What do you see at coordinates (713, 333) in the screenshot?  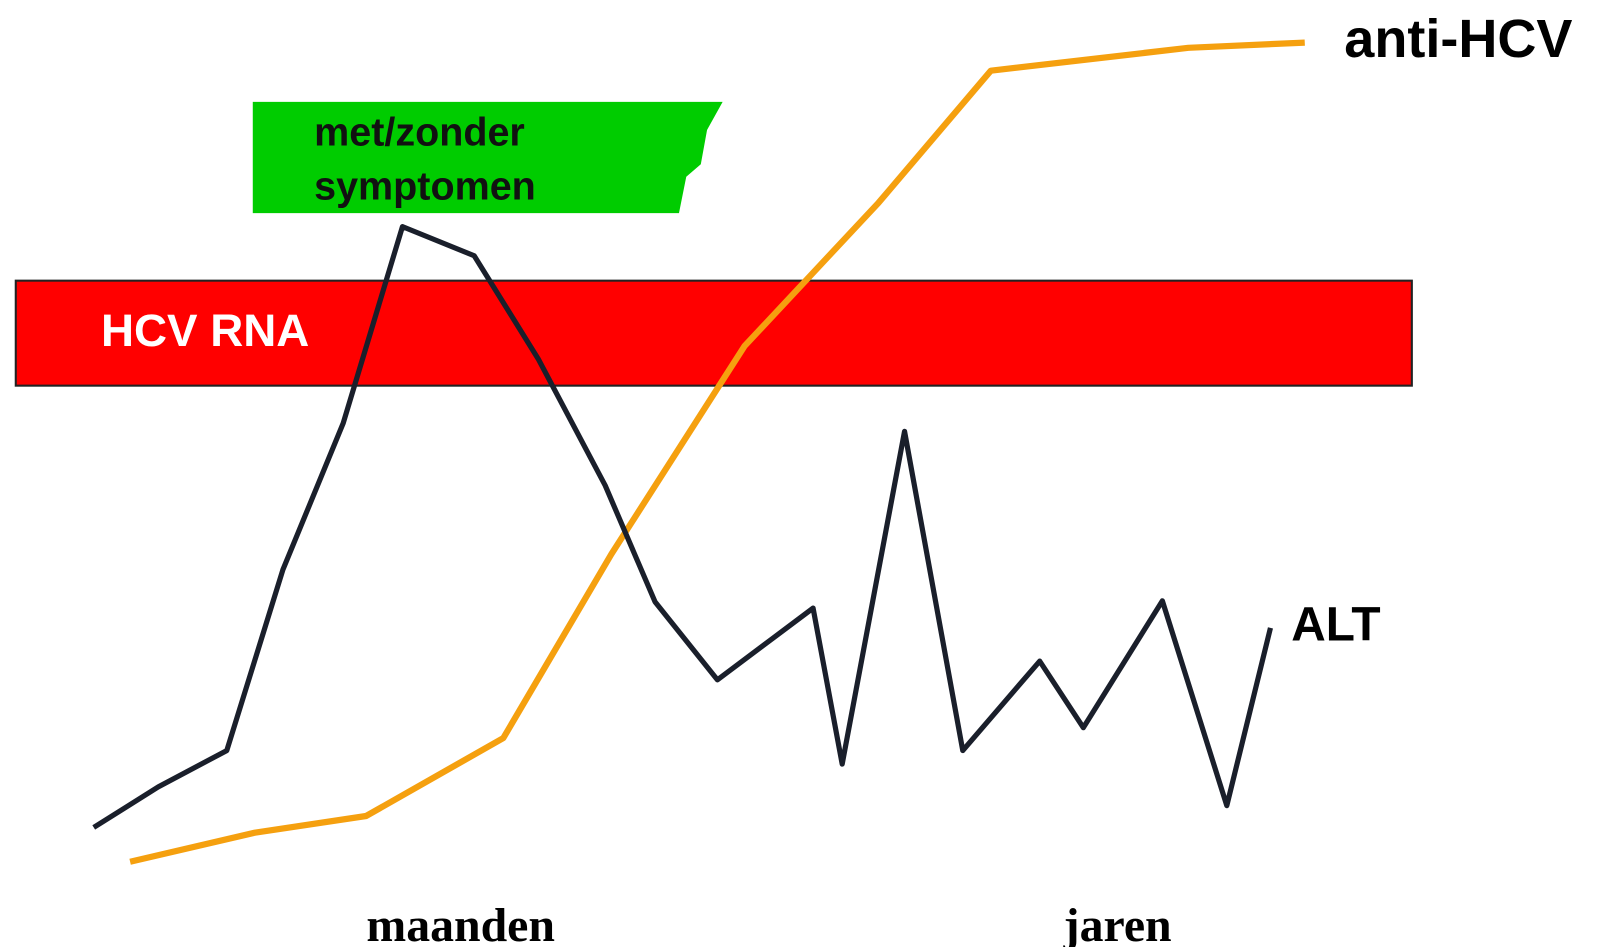 I see `hcv-rna-bar` at bounding box center [713, 333].